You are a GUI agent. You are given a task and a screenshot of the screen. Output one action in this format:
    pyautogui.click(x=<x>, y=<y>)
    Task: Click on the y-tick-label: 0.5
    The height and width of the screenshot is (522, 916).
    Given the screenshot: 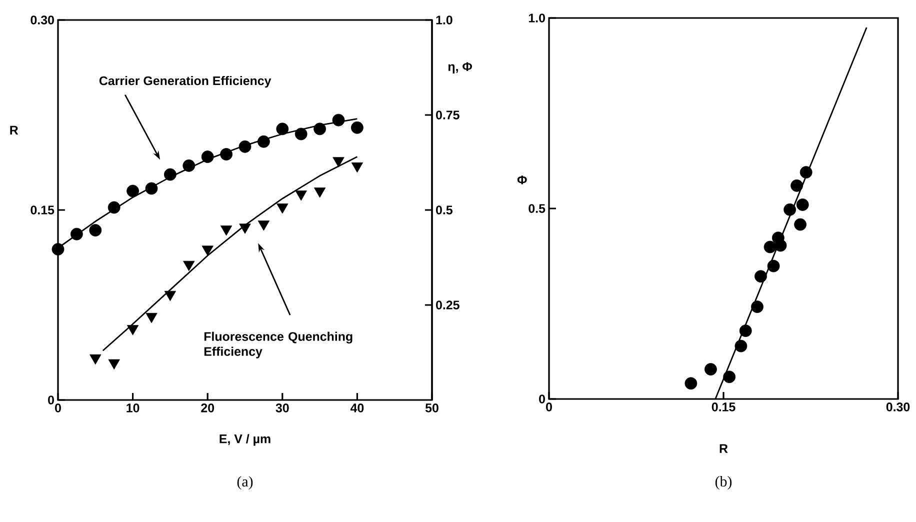 What is the action you would take?
    pyautogui.click(x=537, y=208)
    